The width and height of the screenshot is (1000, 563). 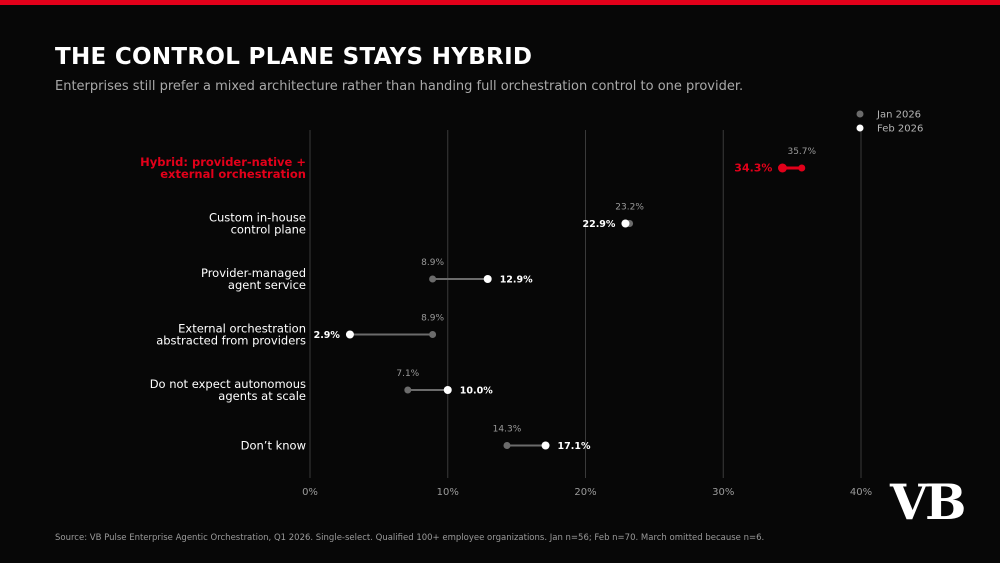 What do you see at coordinates (257, 218) in the screenshot?
I see `category-label: Custom in-house` at bounding box center [257, 218].